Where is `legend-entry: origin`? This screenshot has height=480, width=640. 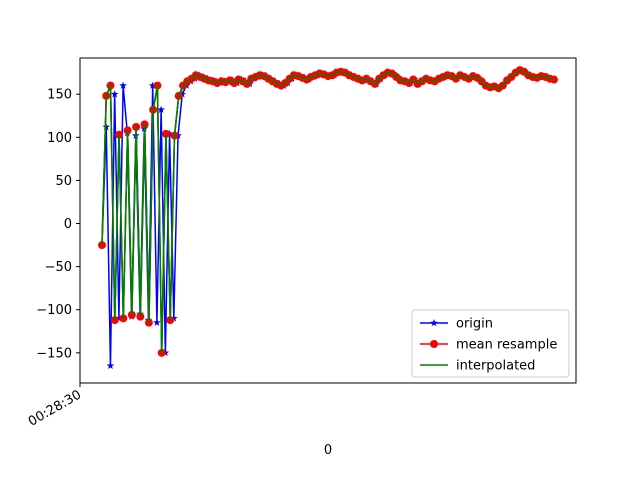 legend-entry: origin is located at coordinates (456, 324).